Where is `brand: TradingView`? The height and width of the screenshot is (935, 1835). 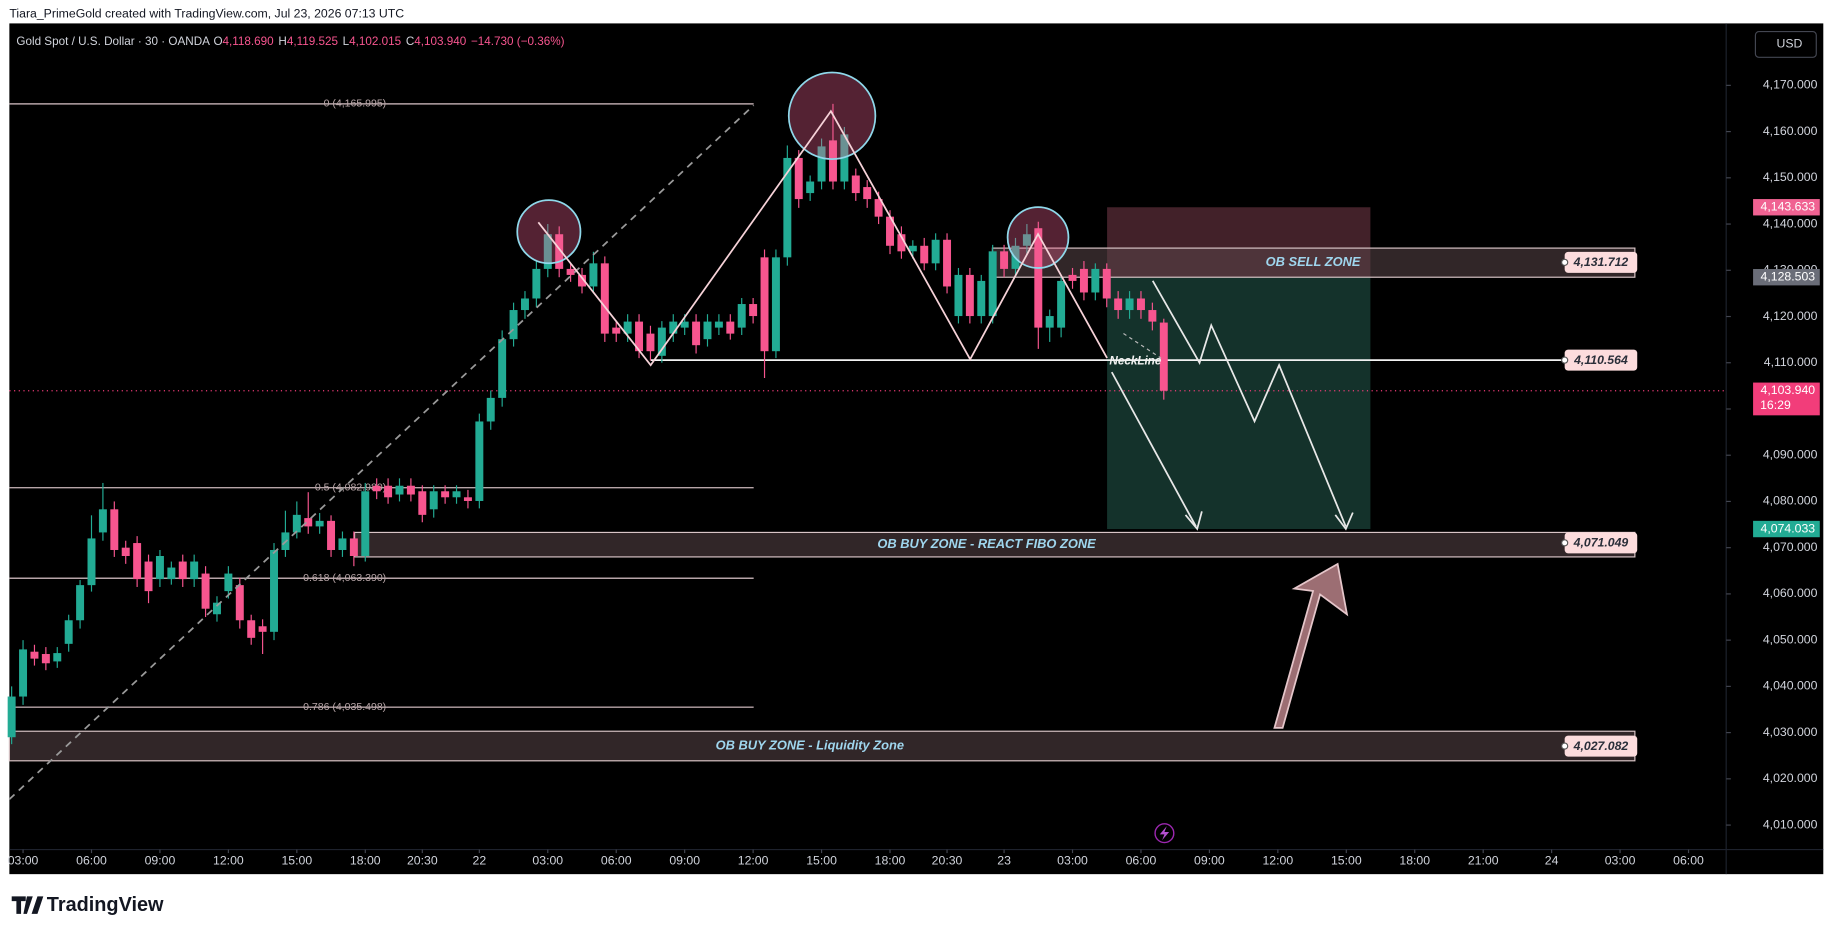
brand: TradingView is located at coordinates (105, 905).